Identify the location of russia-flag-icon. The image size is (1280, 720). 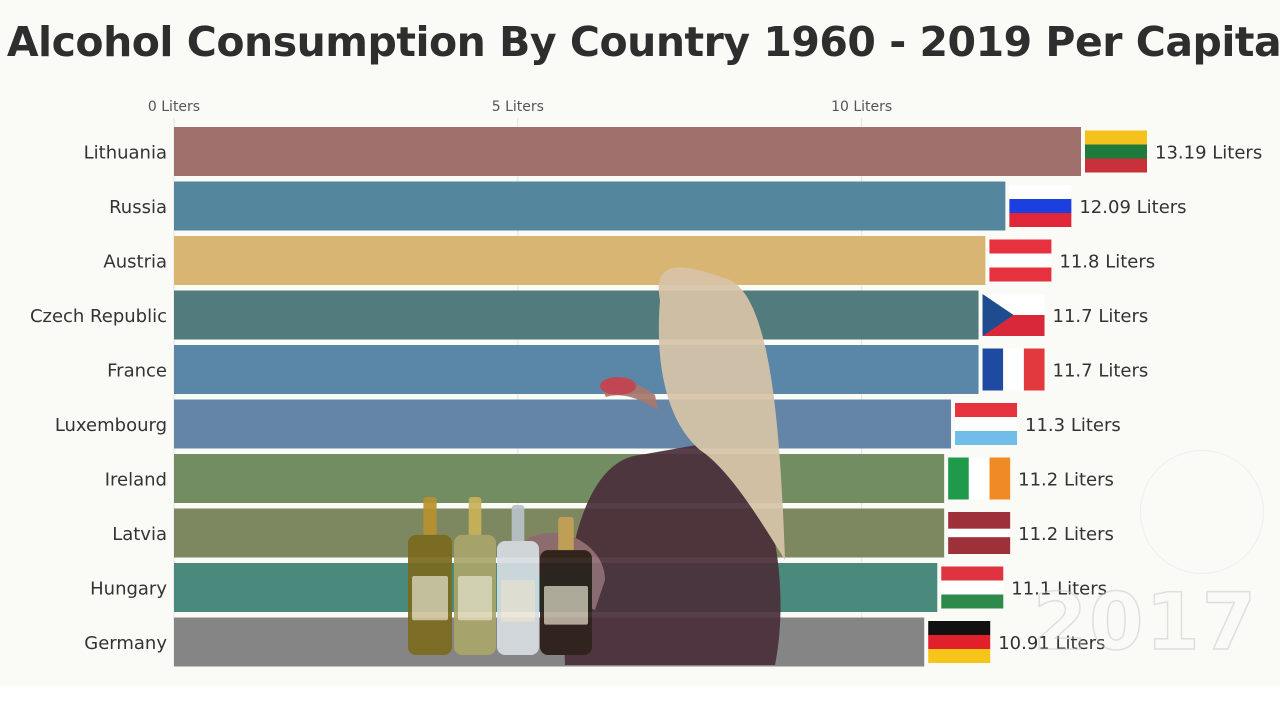
(1040, 206).